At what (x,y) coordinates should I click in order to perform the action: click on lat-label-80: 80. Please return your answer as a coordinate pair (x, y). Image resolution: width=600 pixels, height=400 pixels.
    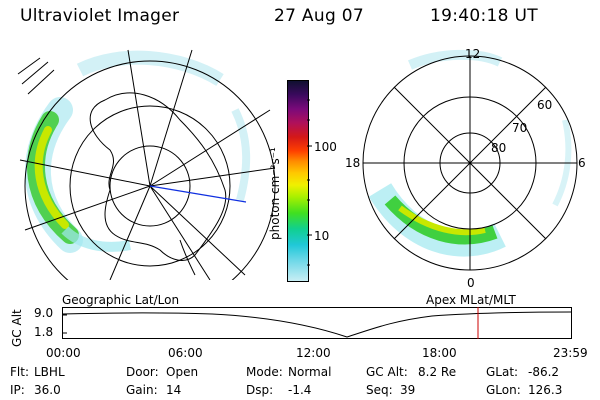
    Looking at the image, I should click on (499, 148).